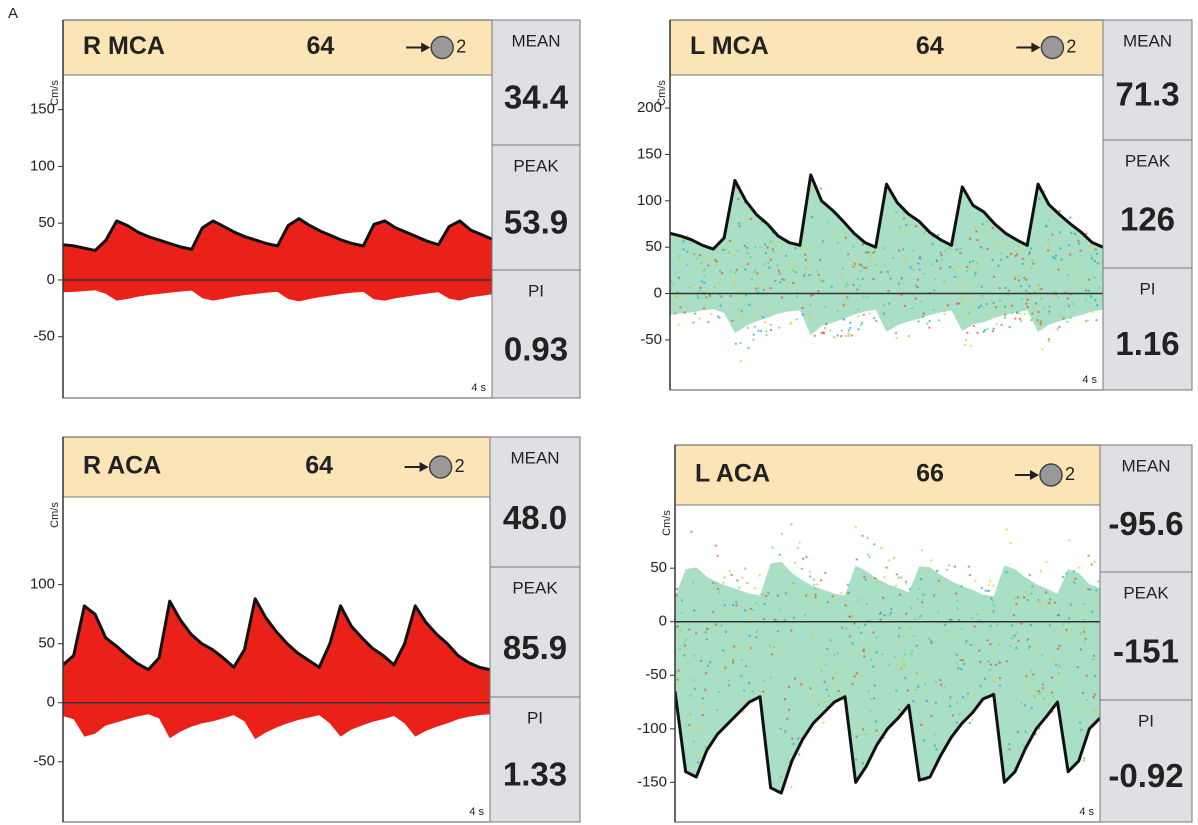 The image size is (1198, 825). What do you see at coordinates (649, 200) in the screenshot?
I see `y-tick-label: 100` at bounding box center [649, 200].